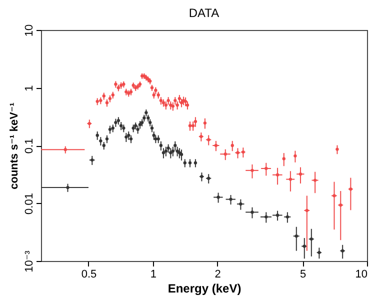 The width and height of the screenshot is (380, 300). I want to click on y-tick-label: 0.1, so click(30, 146).